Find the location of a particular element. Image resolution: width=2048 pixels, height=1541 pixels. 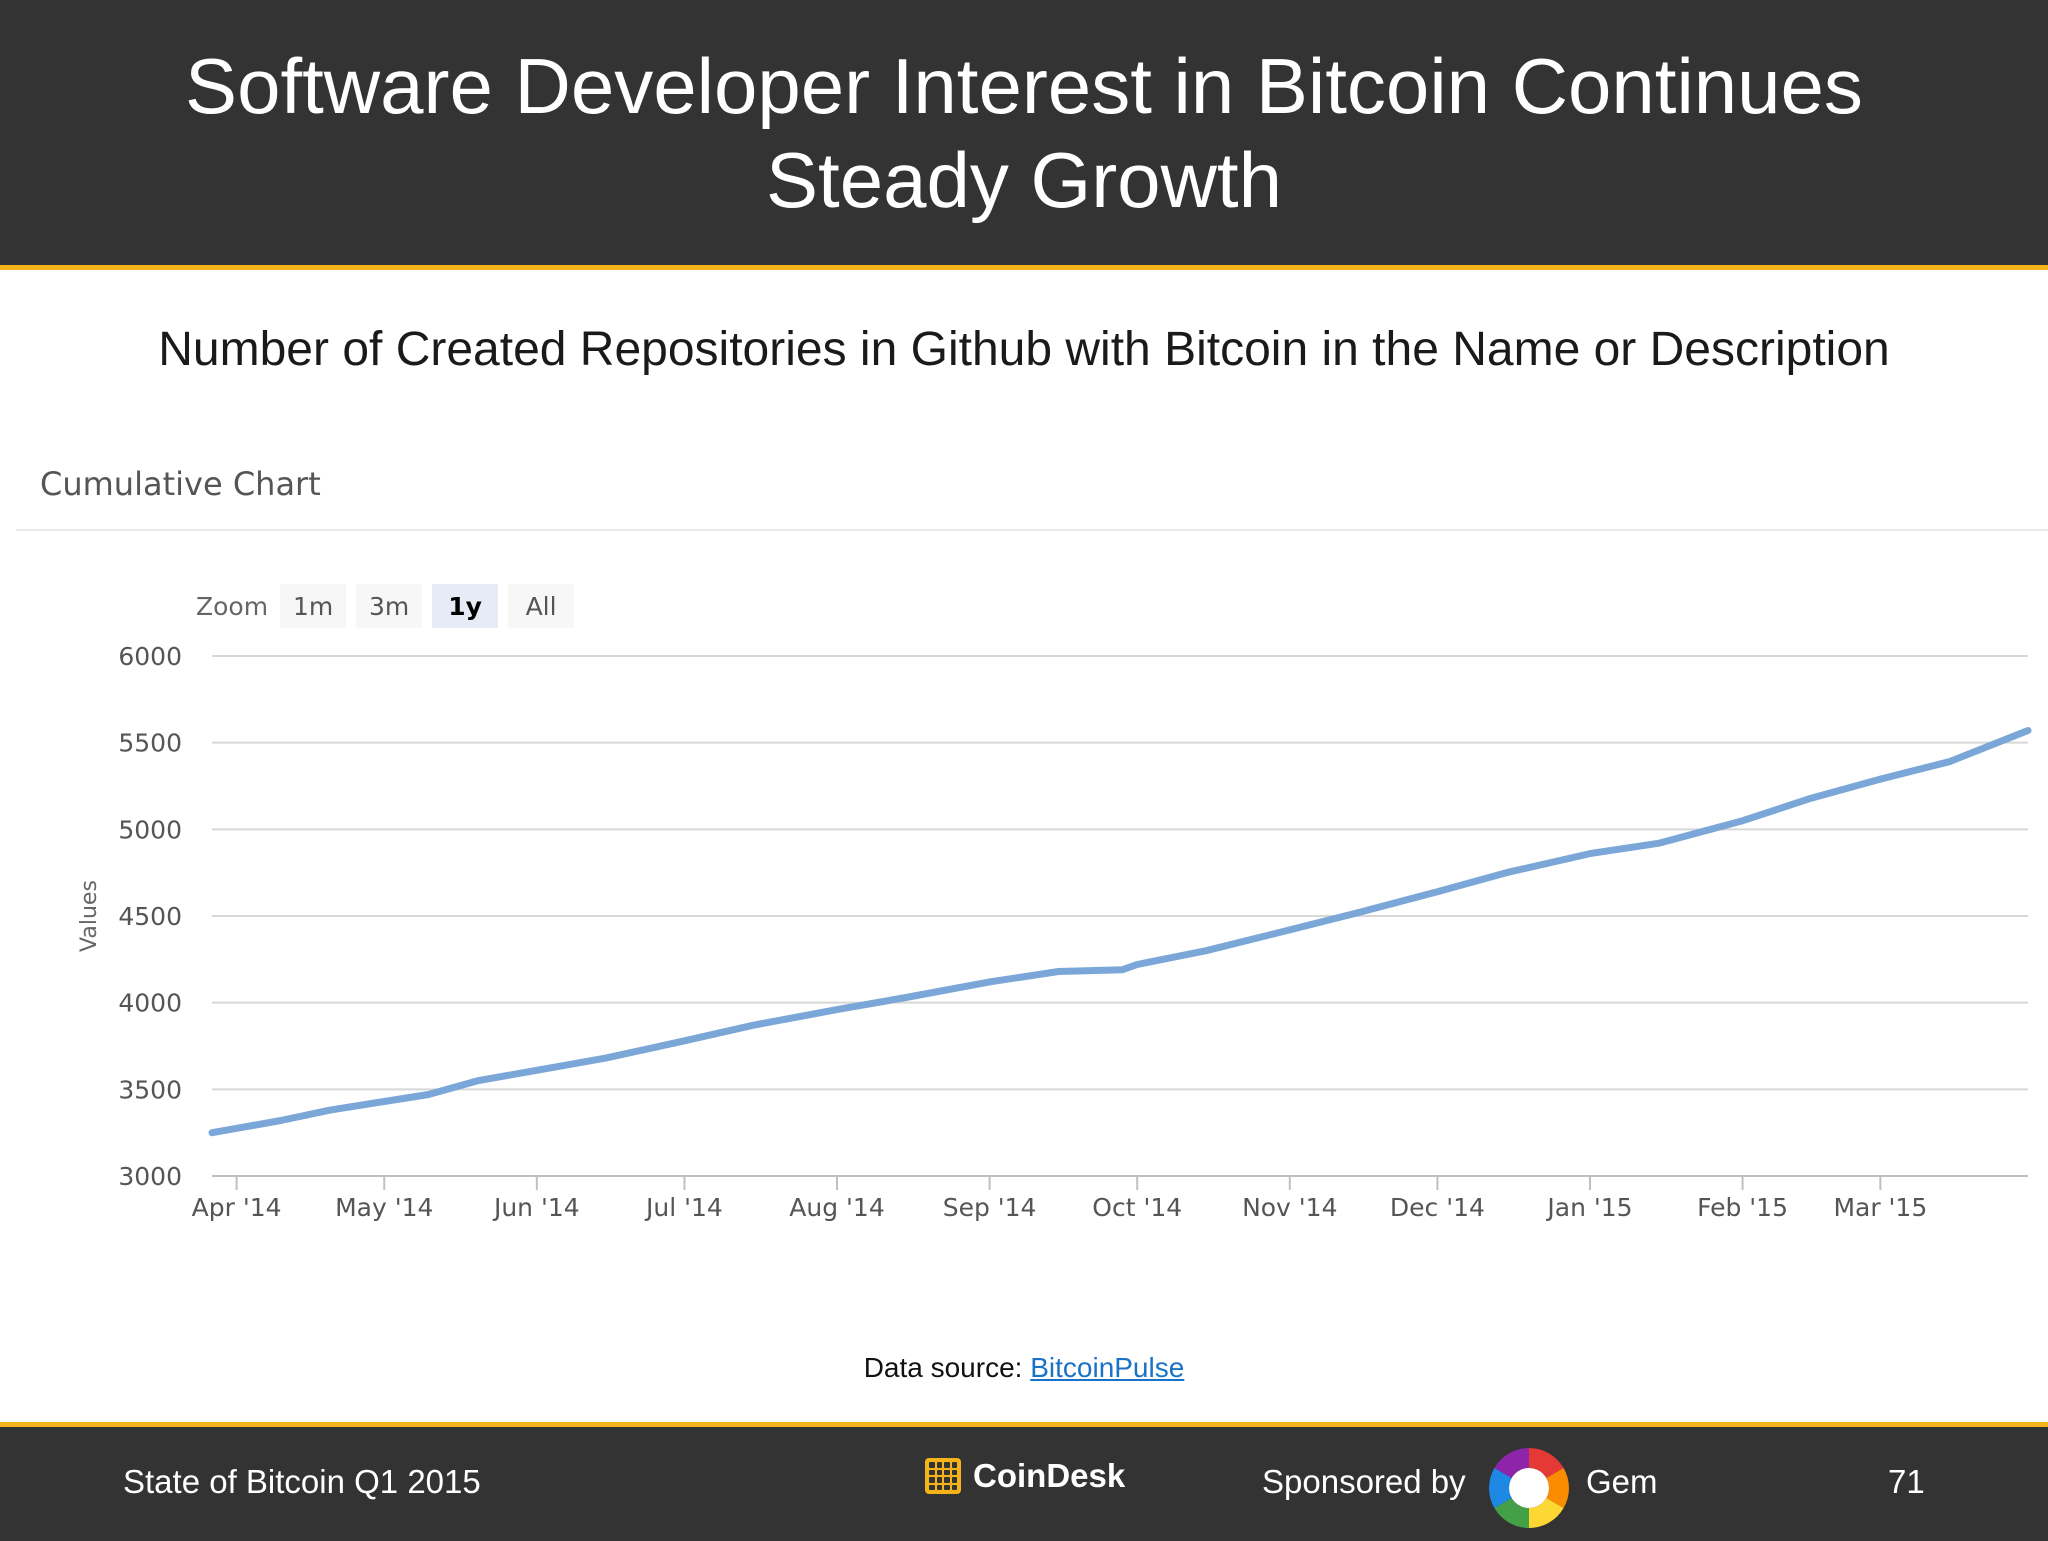

chart-panel-title: Cumulative Chart is located at coordinates (180, 484).